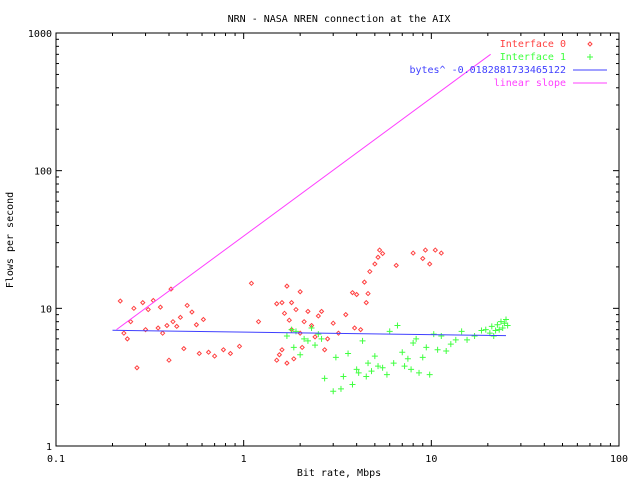 This screenshot has width=640, height=480. What do you see at coordinates (533, 44) in the screenshot?
I see `legend-label: Interface 0` at bounding box center [533, 44].